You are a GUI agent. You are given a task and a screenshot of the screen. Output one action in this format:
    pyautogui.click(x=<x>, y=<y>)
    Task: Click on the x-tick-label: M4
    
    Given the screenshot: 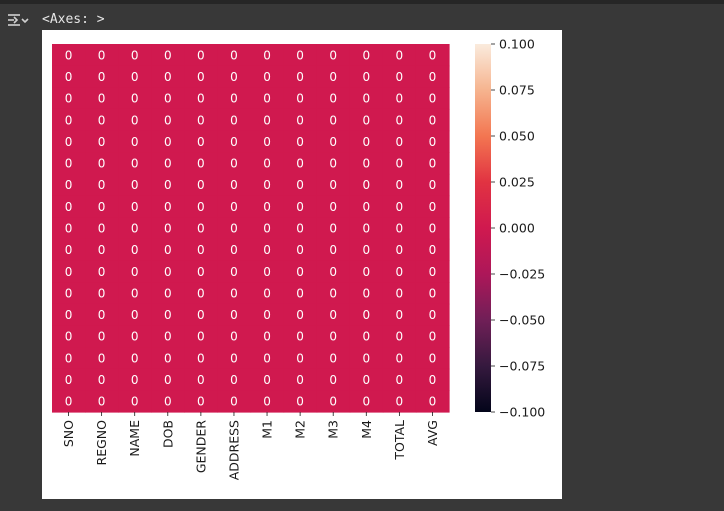 What is the action you would take?
    pyautogui.click(x=366, y=429)
    